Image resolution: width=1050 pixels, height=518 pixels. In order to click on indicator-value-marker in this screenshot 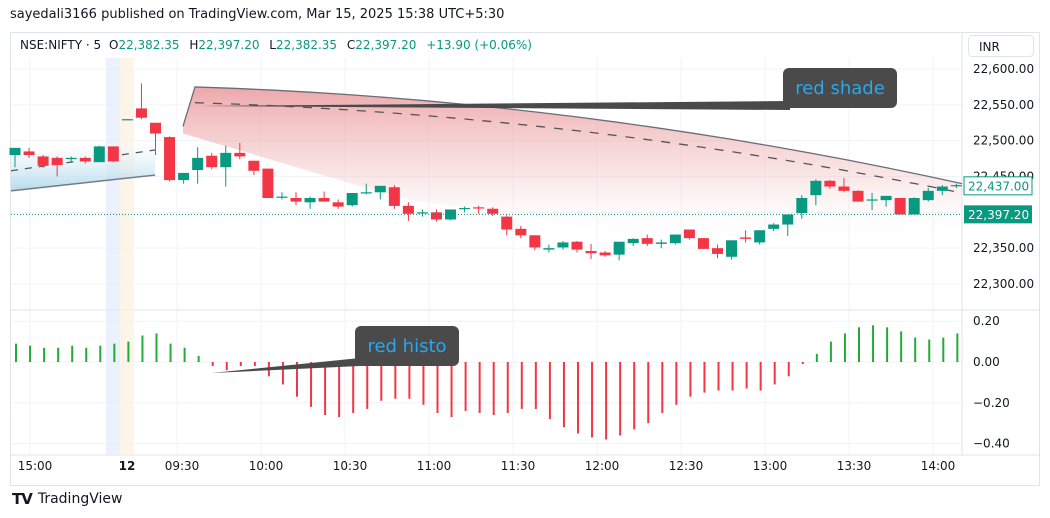, I will do `click(998, 186)`.